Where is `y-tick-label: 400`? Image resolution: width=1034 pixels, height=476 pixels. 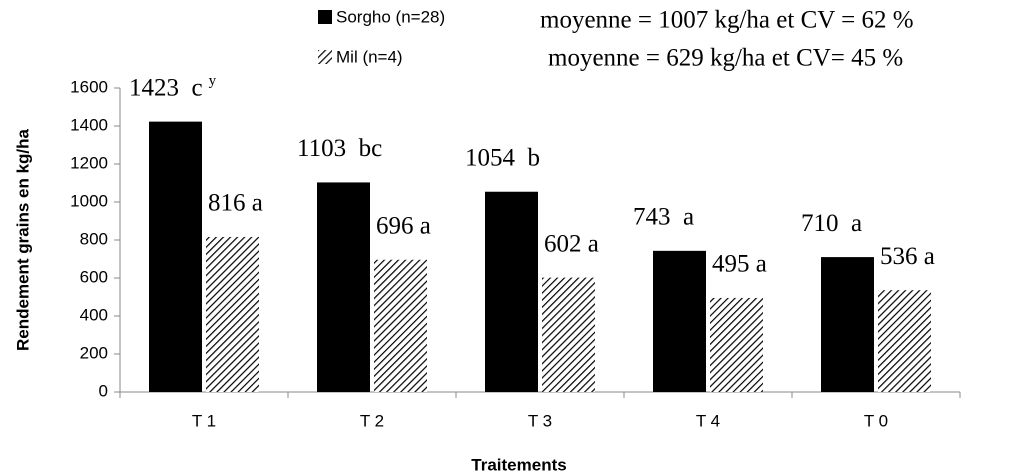
y-tick-label: 400 is located at coordinates (94, 314).